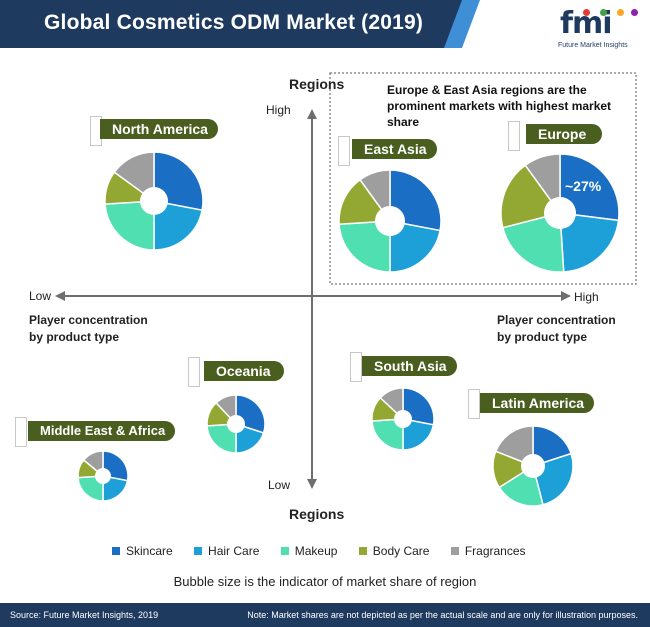  What do you see at coordinates (564, 134) in the screenshot?
I see `region-label-europe: Europe` at bounding box center [564, 134].